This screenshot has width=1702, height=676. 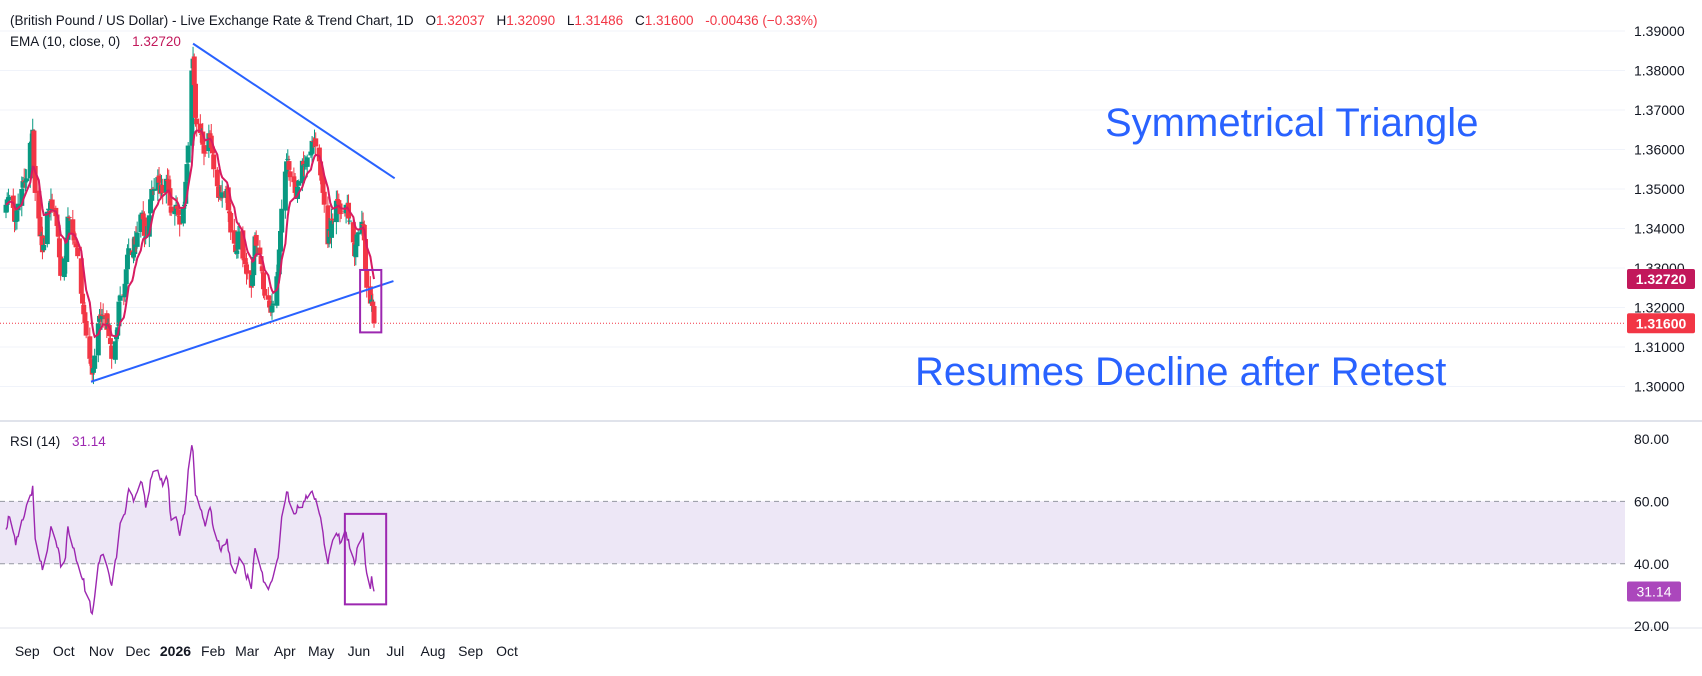 I want to click on time-axis-tick-label: Feb, so click(x=213, y=651).